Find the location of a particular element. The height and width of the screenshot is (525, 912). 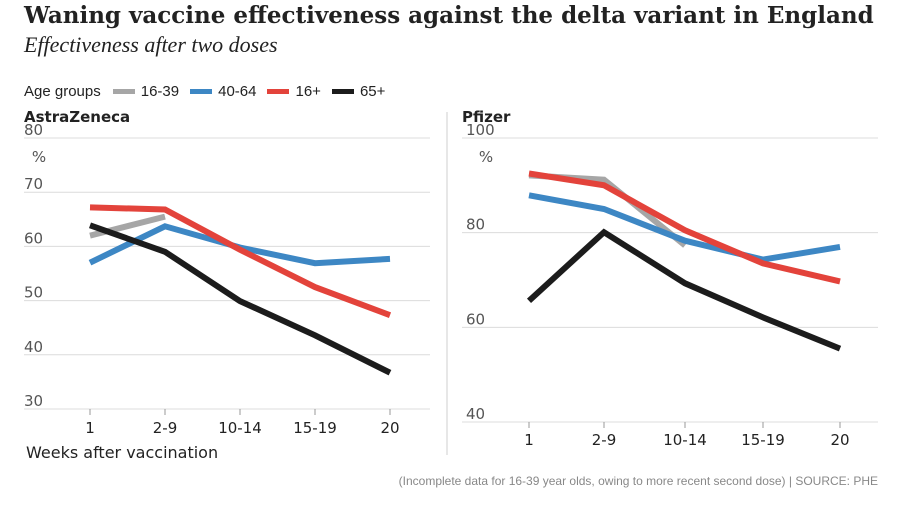

series-line-astrazeneca-16-plus is located at coordinates (240, 261).